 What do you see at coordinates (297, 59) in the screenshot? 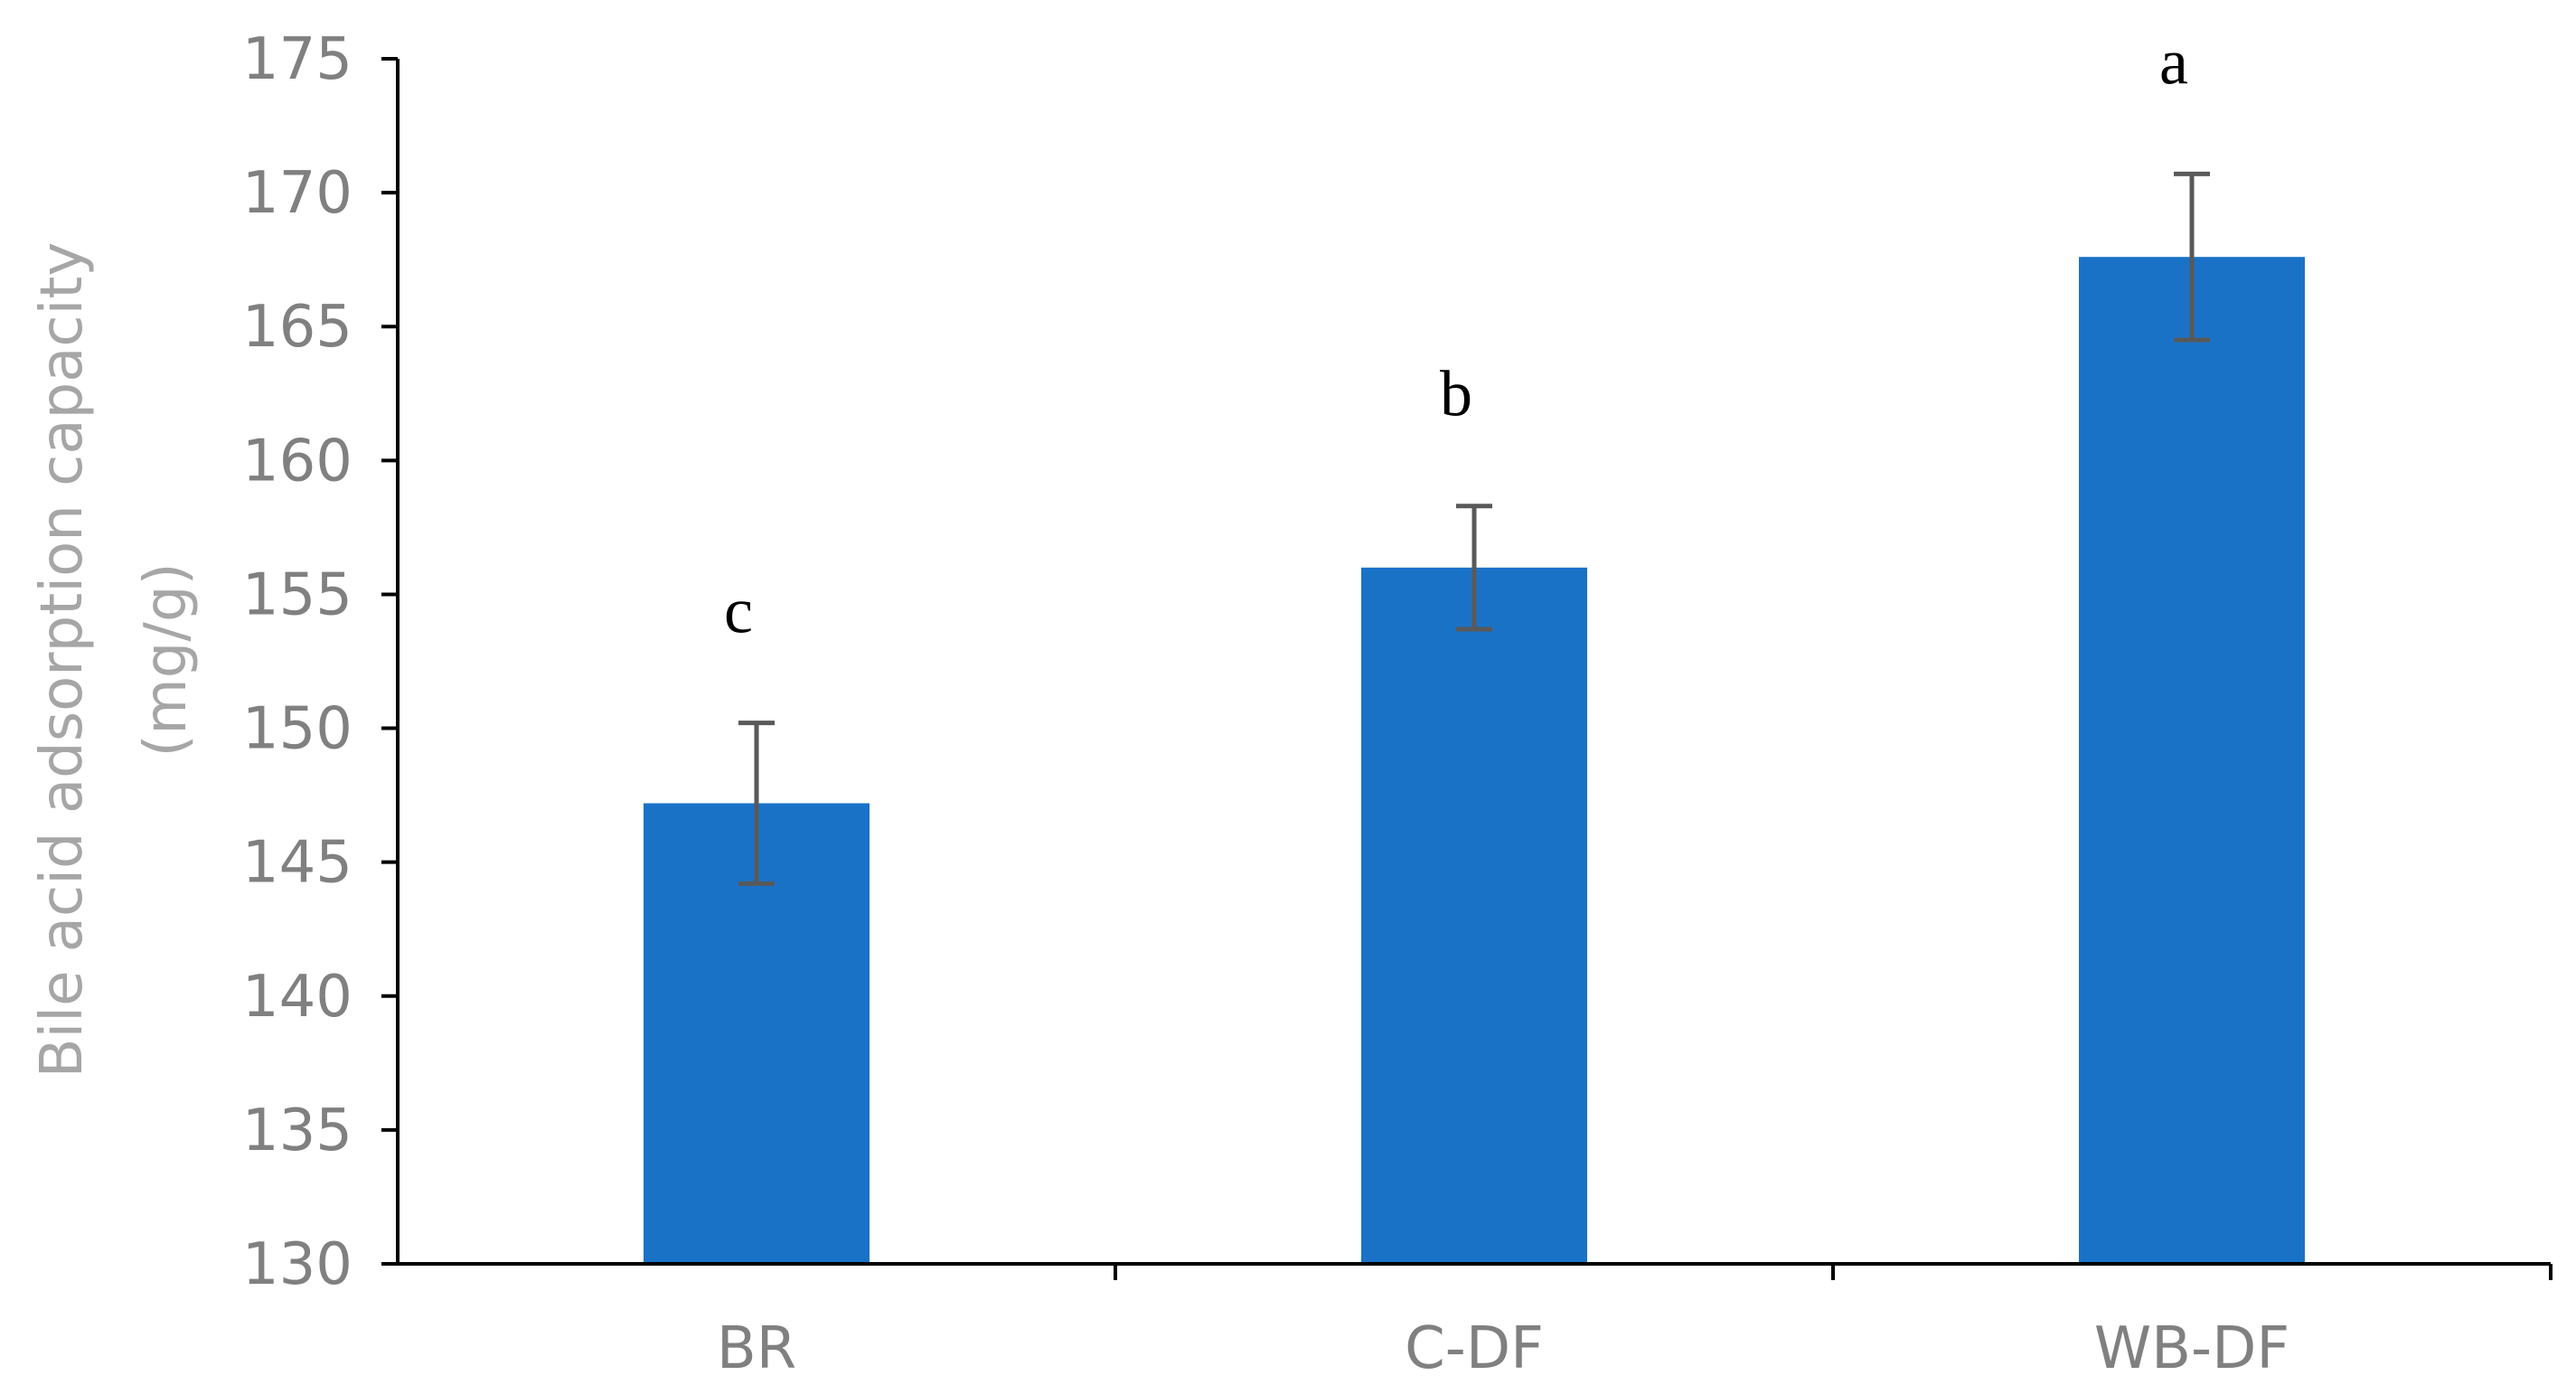
I see `y-tick-label: 175` at bounding box center [297, 59].